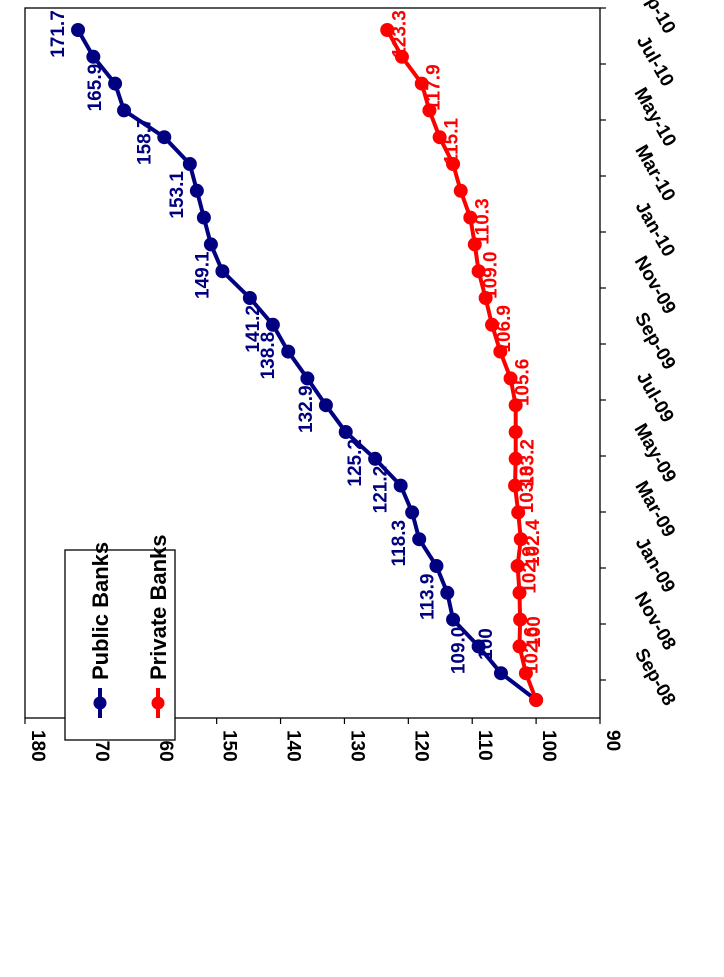 The width and height of the screenshot is (724, 977). Describe the element at coordinates (655, 285) in the screenshot. I see `x-tick-label: Nov-09` at that location.